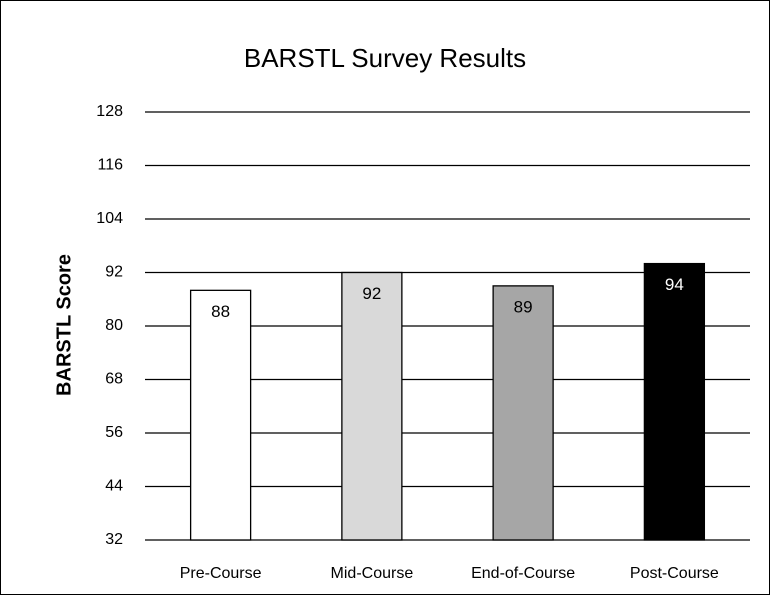  Describe the element at coordinates (114, 325) in the screenshot. I see `y-tick-label: 80` at that location.